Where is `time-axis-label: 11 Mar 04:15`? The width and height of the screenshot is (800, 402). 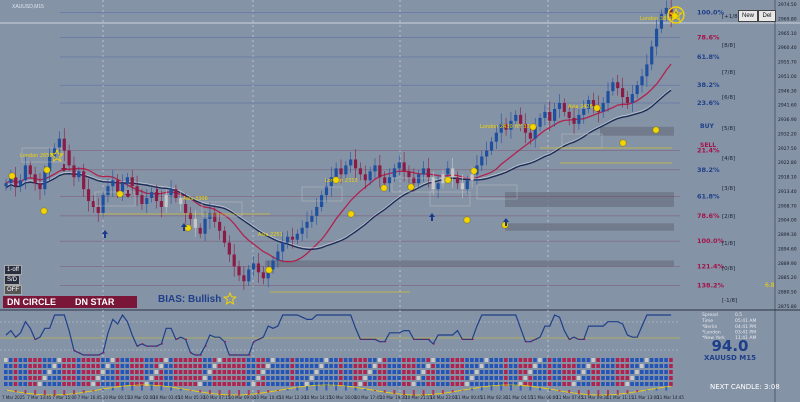
time-axis-label: 11 Mar 04:15 is located at coordinates (519, 397).